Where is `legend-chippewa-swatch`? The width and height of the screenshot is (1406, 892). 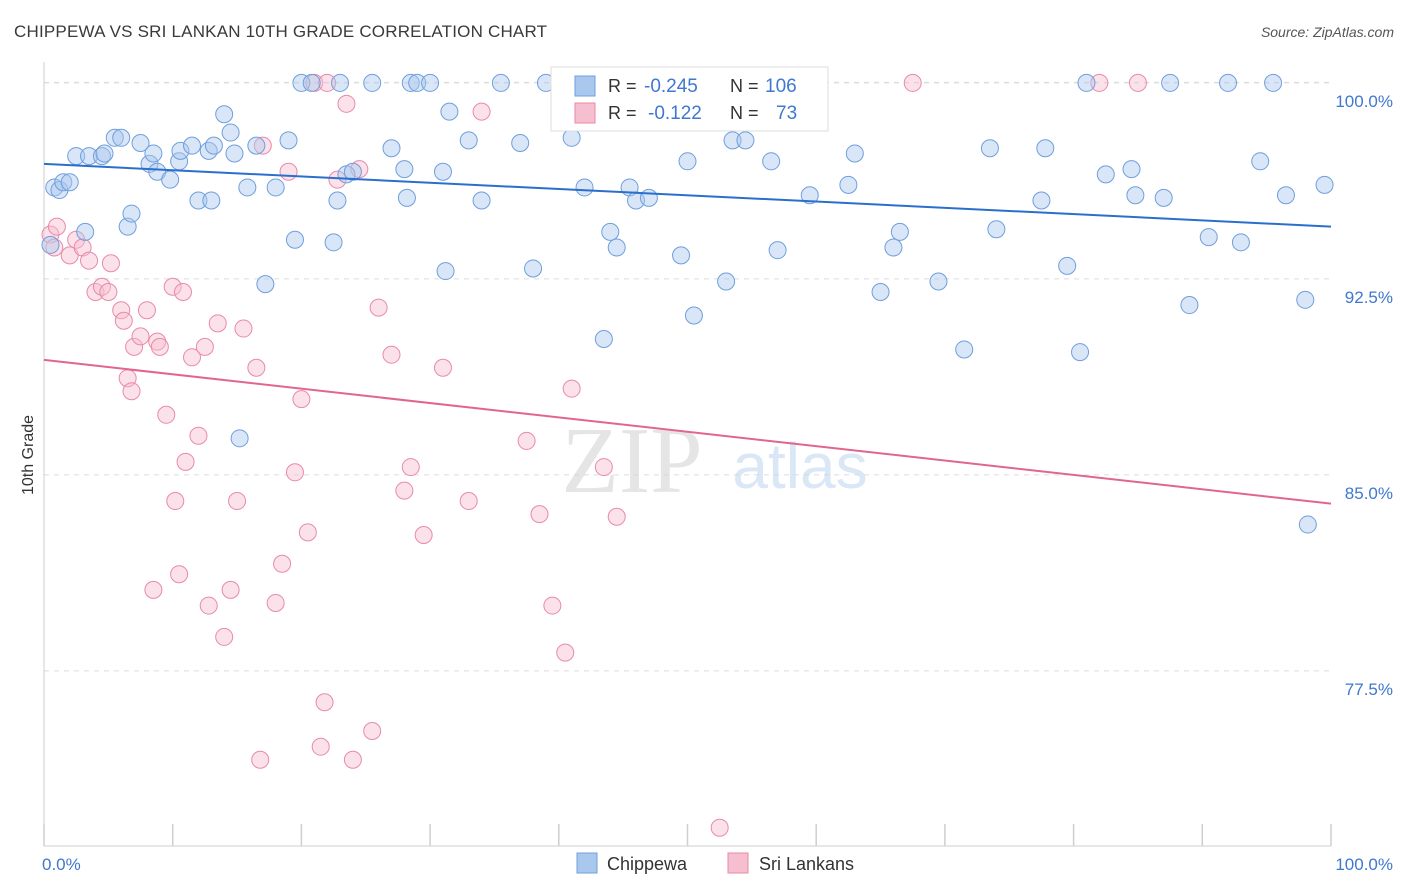
legend-chippewa-swatch is located at coordinates (587, 863).